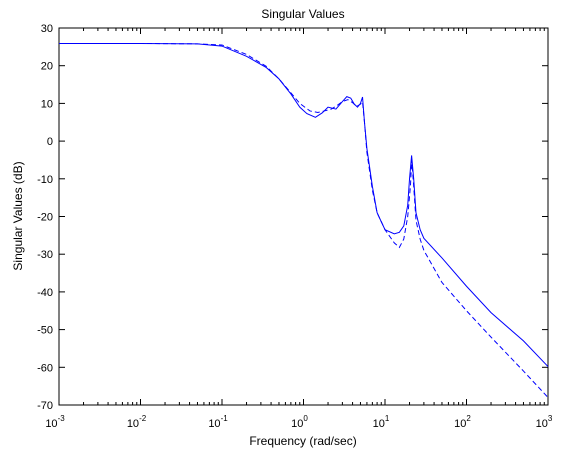 This screenshot has height=456, width=561. I want to click on y-tick-label: -20, so click(45, 218).